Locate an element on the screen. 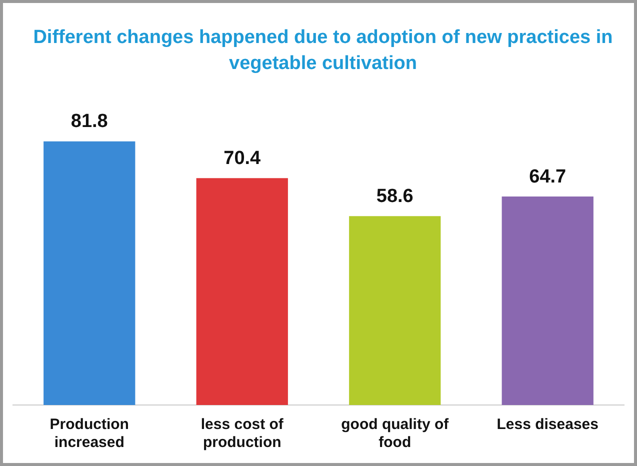  x-tick-label: less cost of production is located at coordinates (242, 434).